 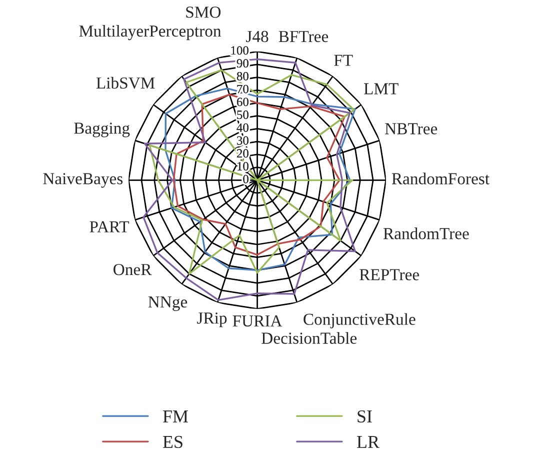 What do you see at coordinates (343, 60) in the screenshot?
I see `spoke-label: FT` at bounding box center [343, 60].